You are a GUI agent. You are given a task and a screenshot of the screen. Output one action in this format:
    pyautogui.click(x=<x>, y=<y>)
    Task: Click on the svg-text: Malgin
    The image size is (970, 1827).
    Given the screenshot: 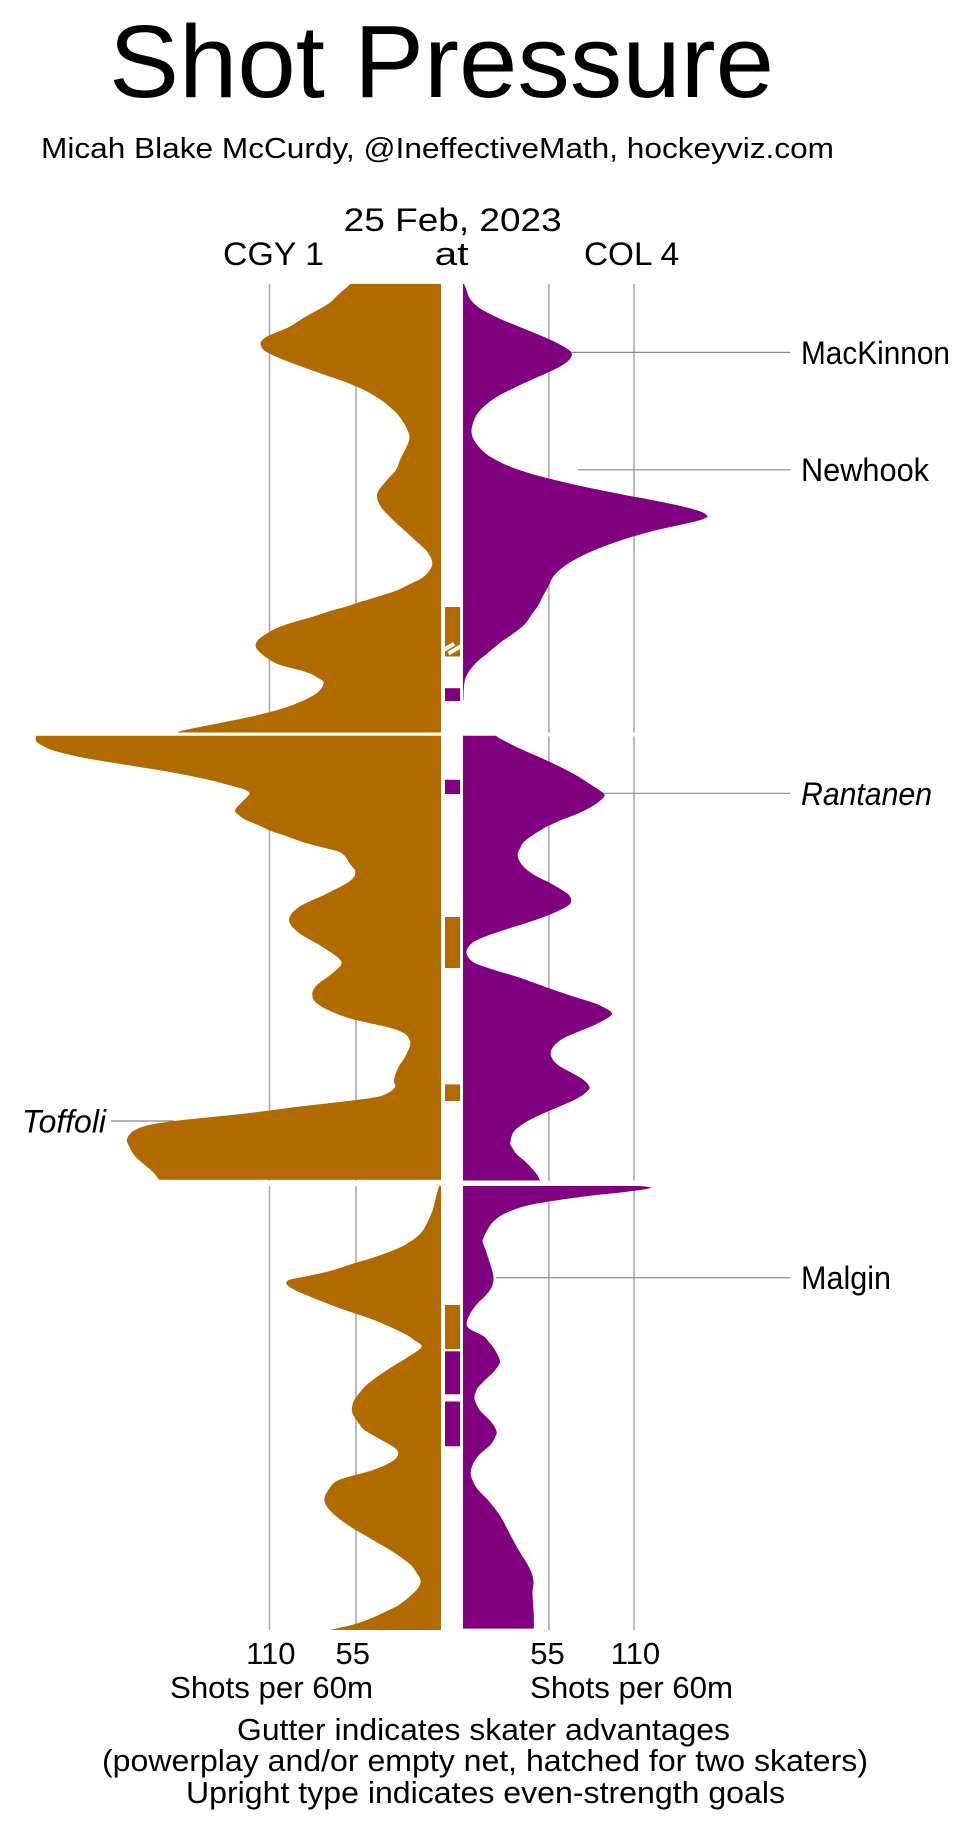 What is the action you would take?
    pyautogui.click(x=846, y=1278)
    